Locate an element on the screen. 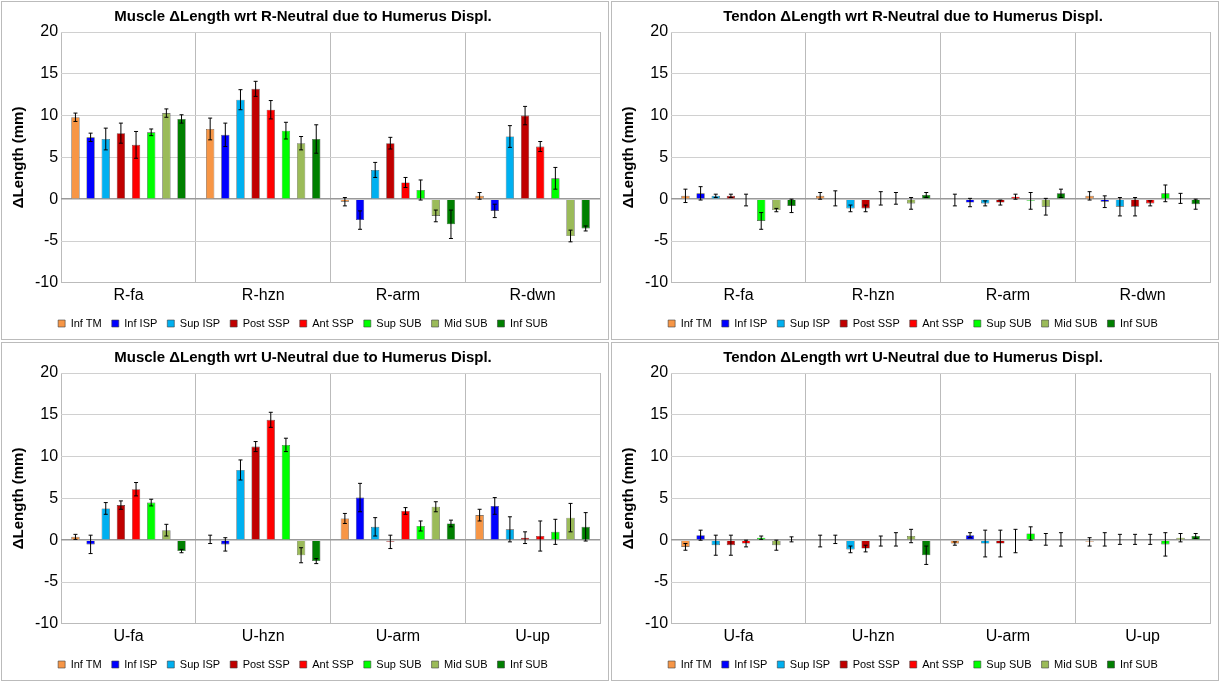  chart-title: Tendon ΔLength wrt U-Neutral due to Humerus Displ. is located at coordinates (913, 357).